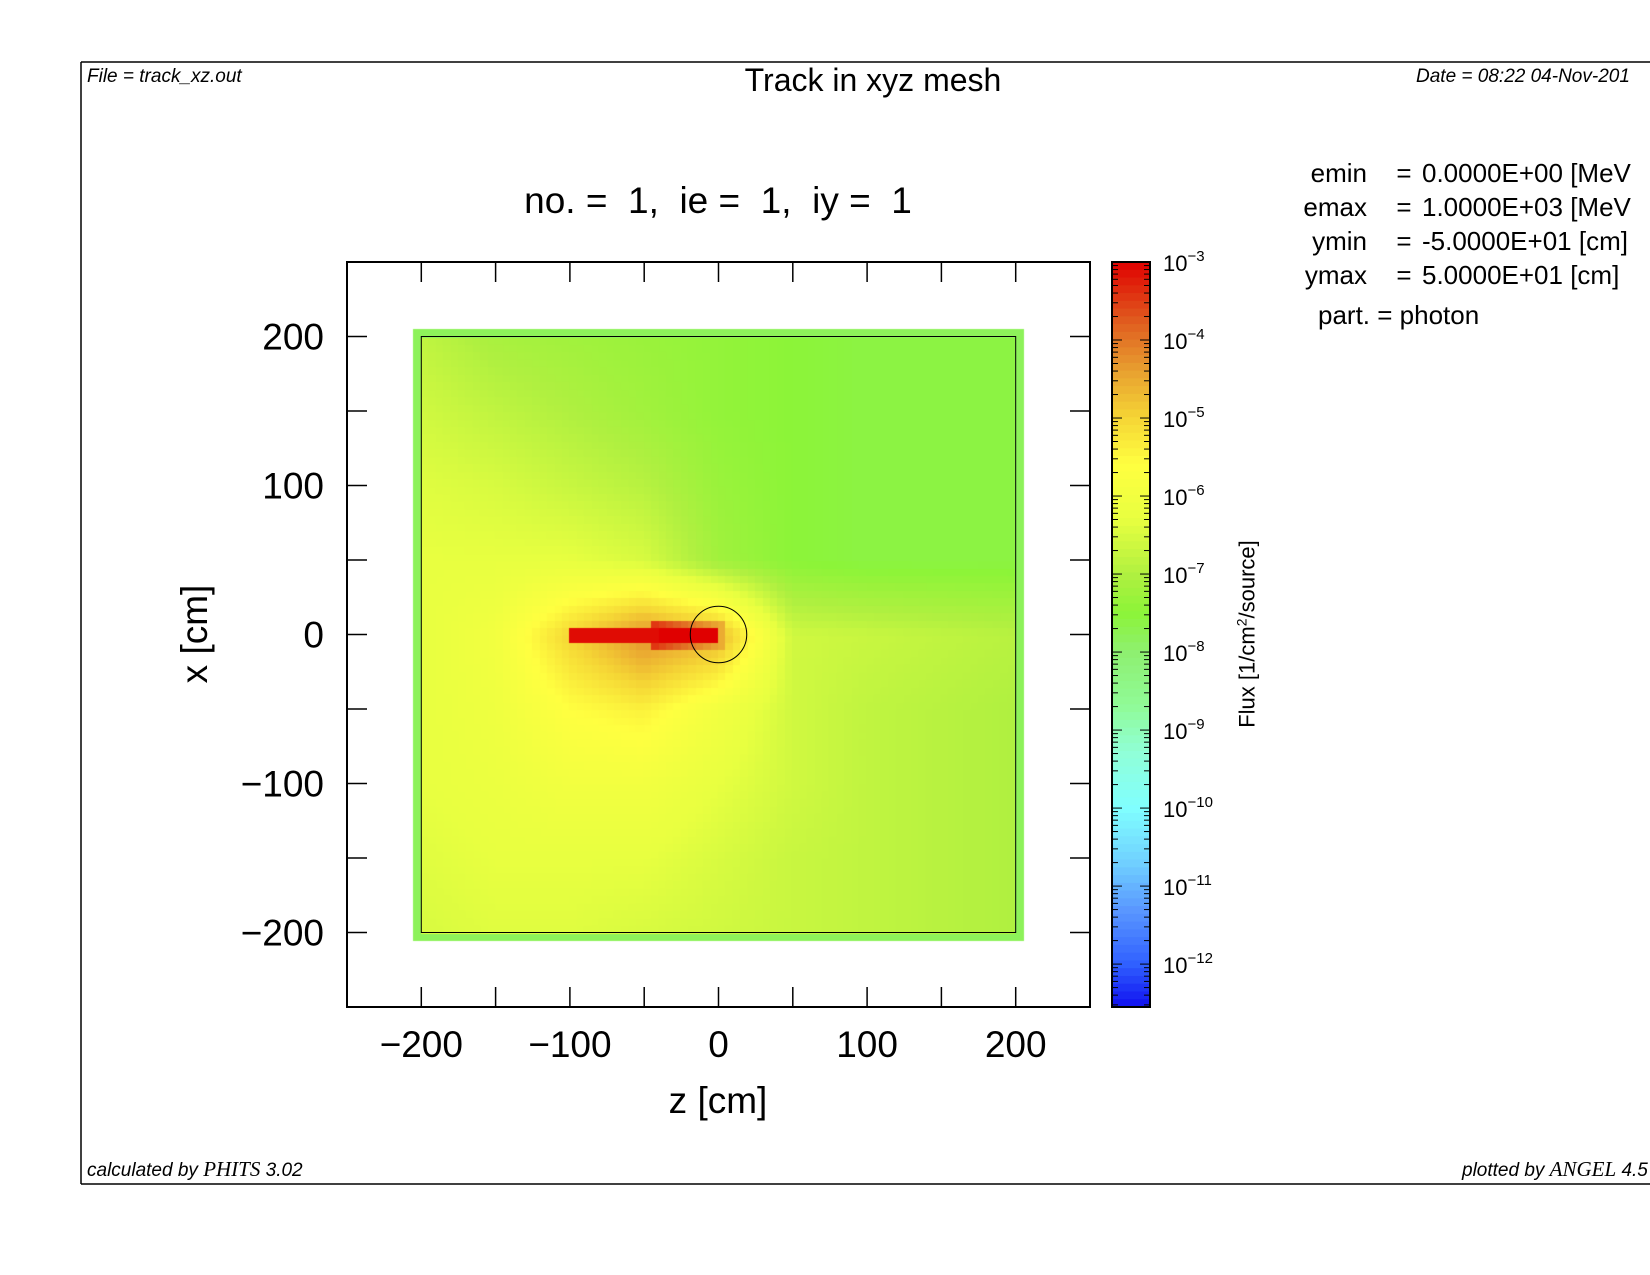 The height and width of the screenshot is (1275, 1650). Describe the element at coordinates (718, 1044) in the screenshot. I see `x-tick-label: 0` at that location.